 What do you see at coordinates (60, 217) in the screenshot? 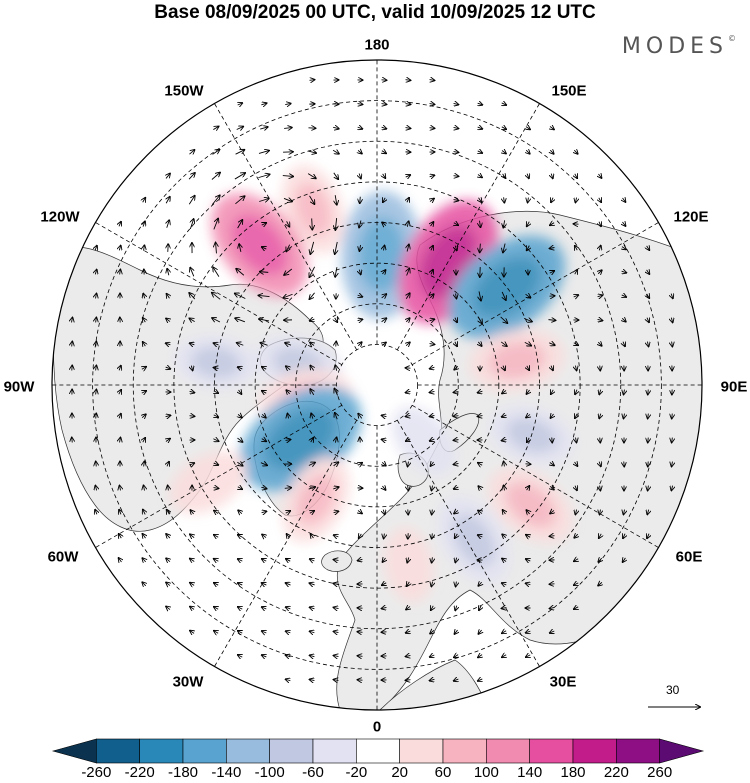
I see `lon-label-120w: 120W` at bounding box center [60, 217].